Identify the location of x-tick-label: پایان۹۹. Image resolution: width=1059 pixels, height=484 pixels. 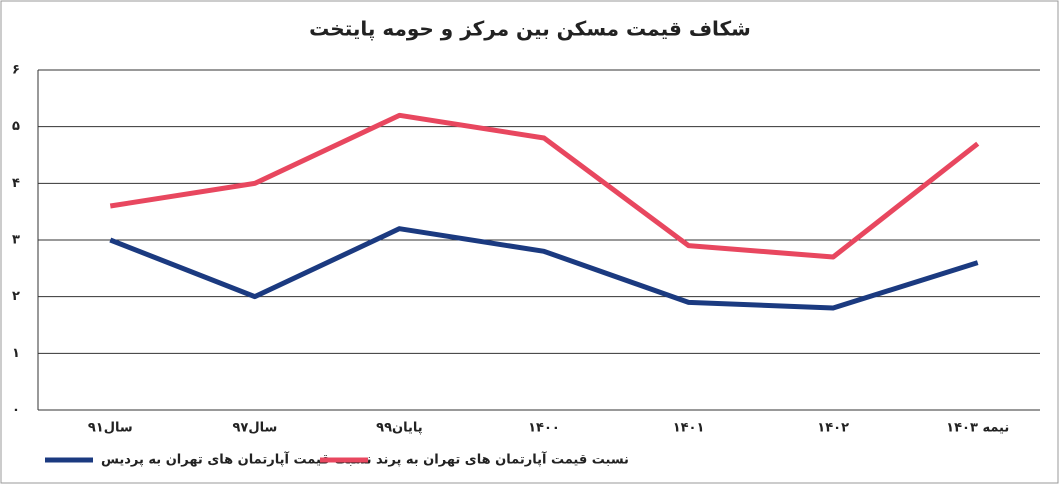
(399, 428).